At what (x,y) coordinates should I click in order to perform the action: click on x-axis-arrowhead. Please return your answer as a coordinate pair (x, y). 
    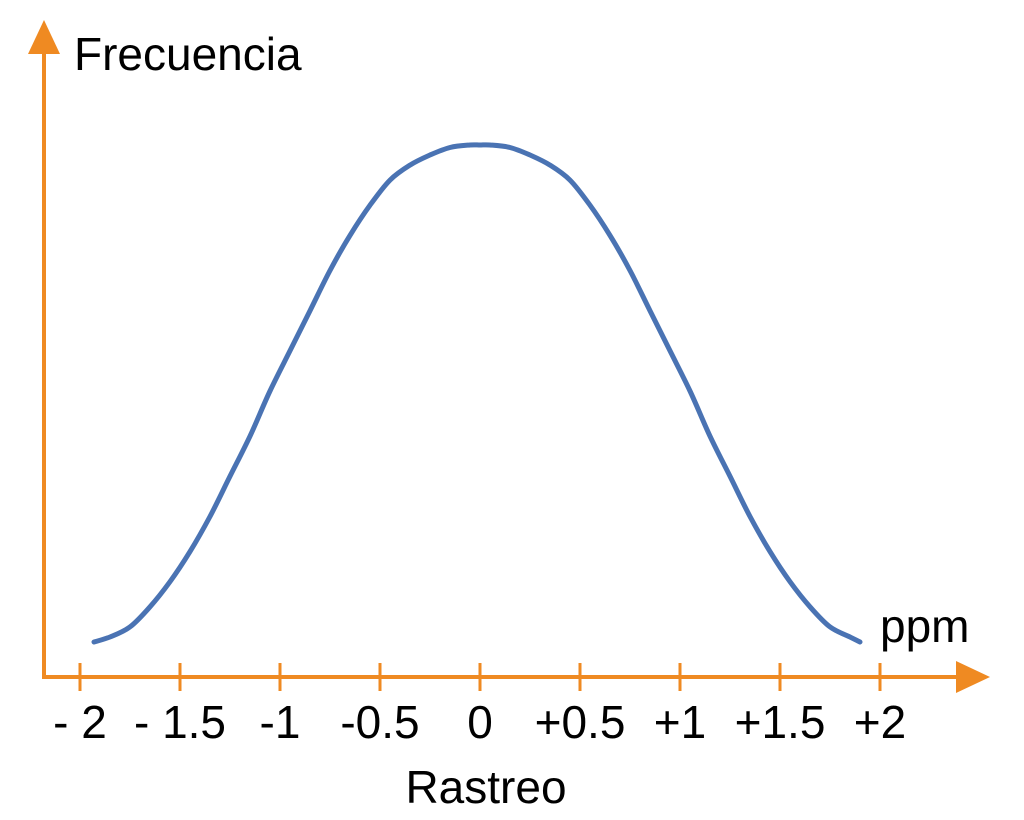
    Looking at the image, I should click on (973, 677).